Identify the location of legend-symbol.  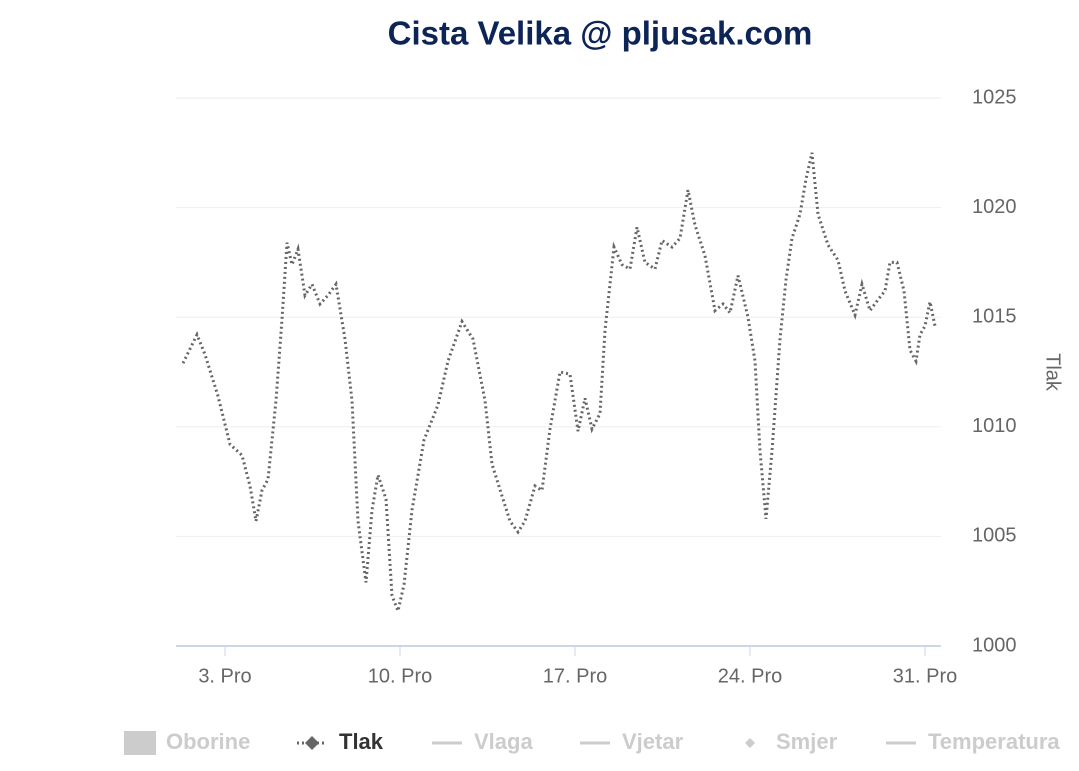
(140, 743).